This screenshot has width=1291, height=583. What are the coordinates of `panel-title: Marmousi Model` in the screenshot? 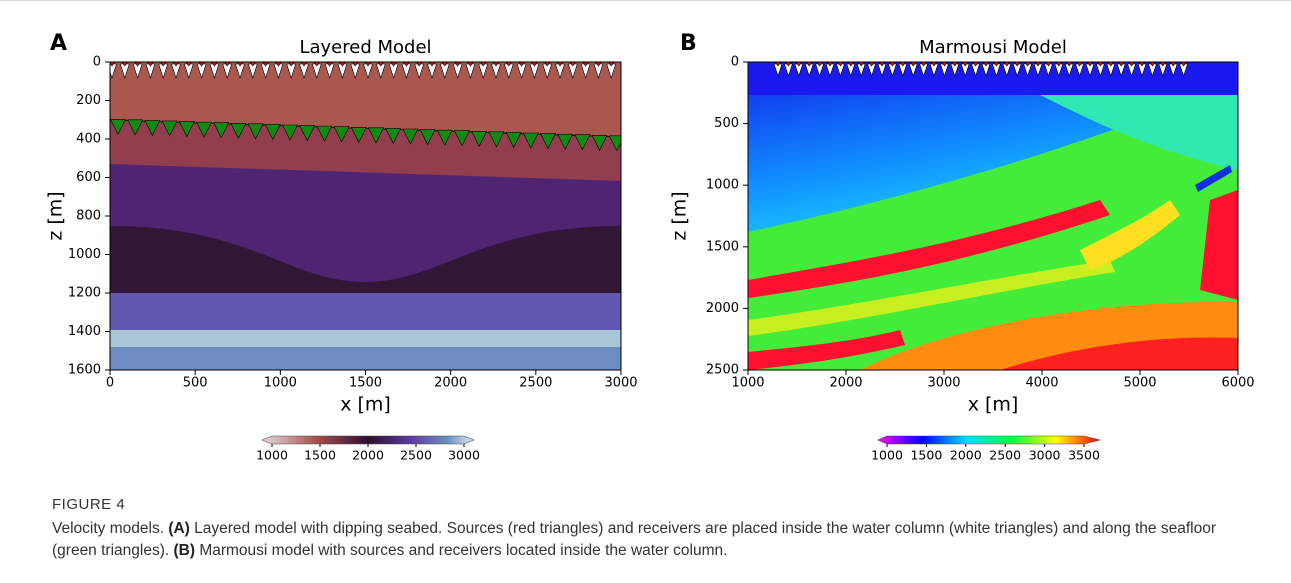 It's located at (993, 47).